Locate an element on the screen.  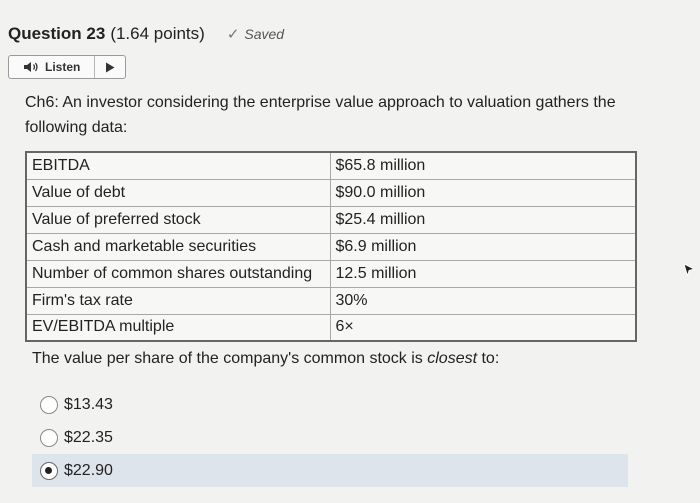
table-row: EBITDA $65.8 million is located at coordinates (331, 165).